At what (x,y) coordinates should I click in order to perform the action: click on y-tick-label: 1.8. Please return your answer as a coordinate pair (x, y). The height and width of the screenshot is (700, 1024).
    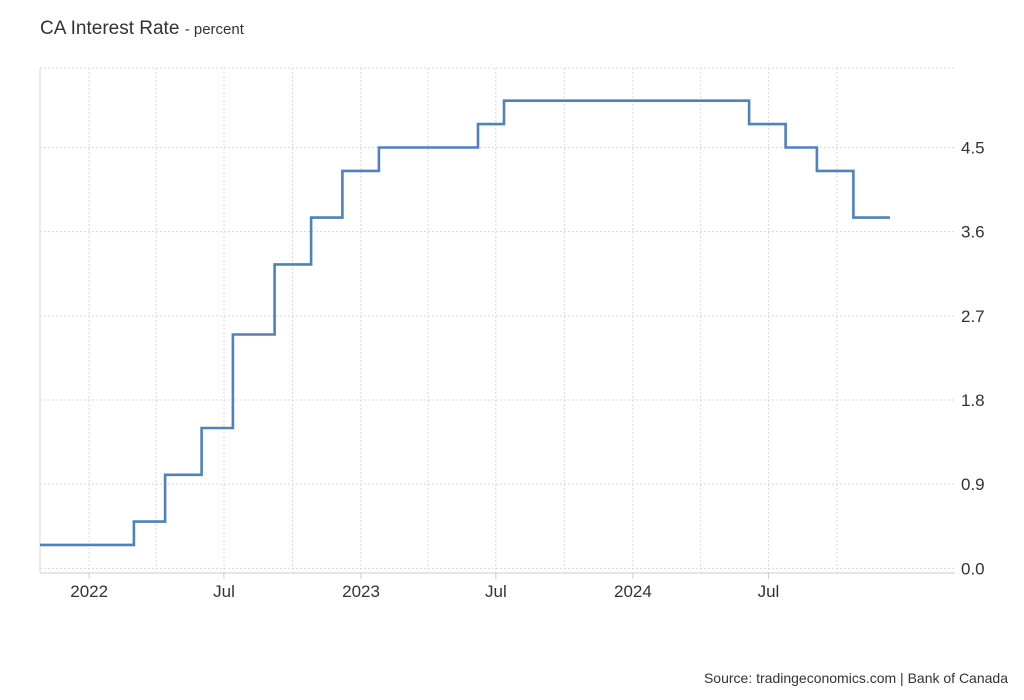
    Looking at the image, I should click on (973, 400).